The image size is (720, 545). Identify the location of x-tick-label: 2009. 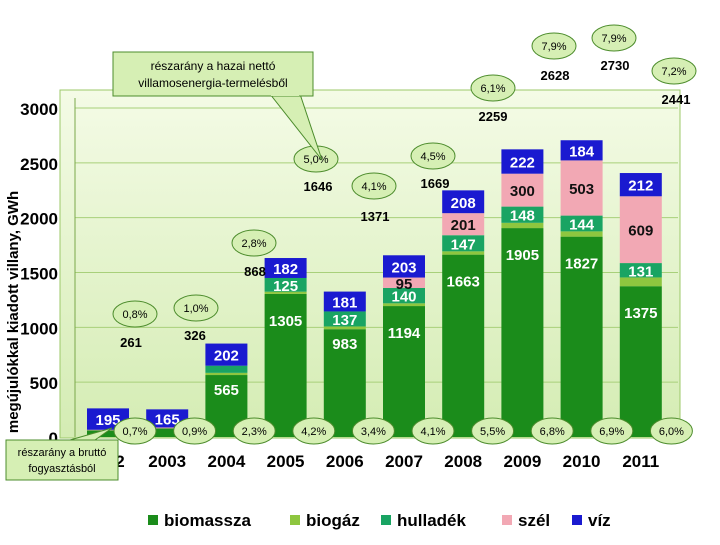
(522, 461).